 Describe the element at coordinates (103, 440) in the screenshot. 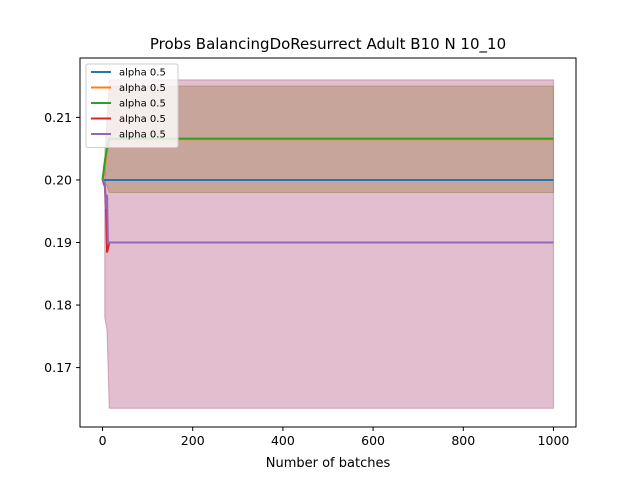

I see `x-tick-label: 0` at that location.